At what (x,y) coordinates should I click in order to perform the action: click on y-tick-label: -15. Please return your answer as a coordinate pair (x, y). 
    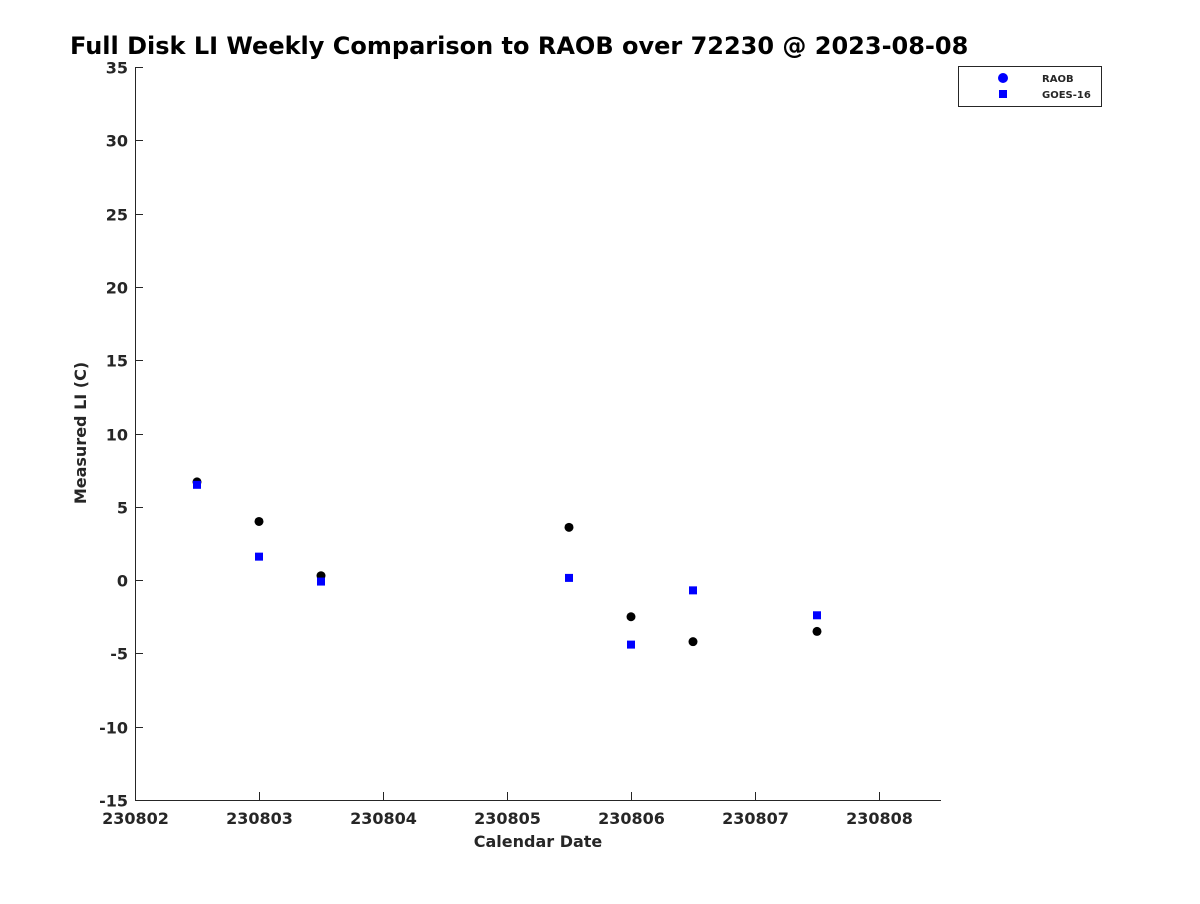
    Looking at the image, I should click on (113, 801).